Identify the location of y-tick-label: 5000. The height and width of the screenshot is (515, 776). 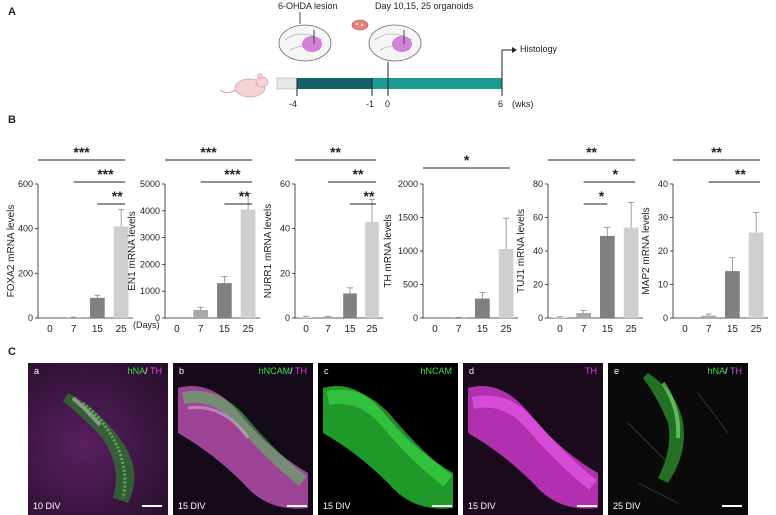
(150, 184).